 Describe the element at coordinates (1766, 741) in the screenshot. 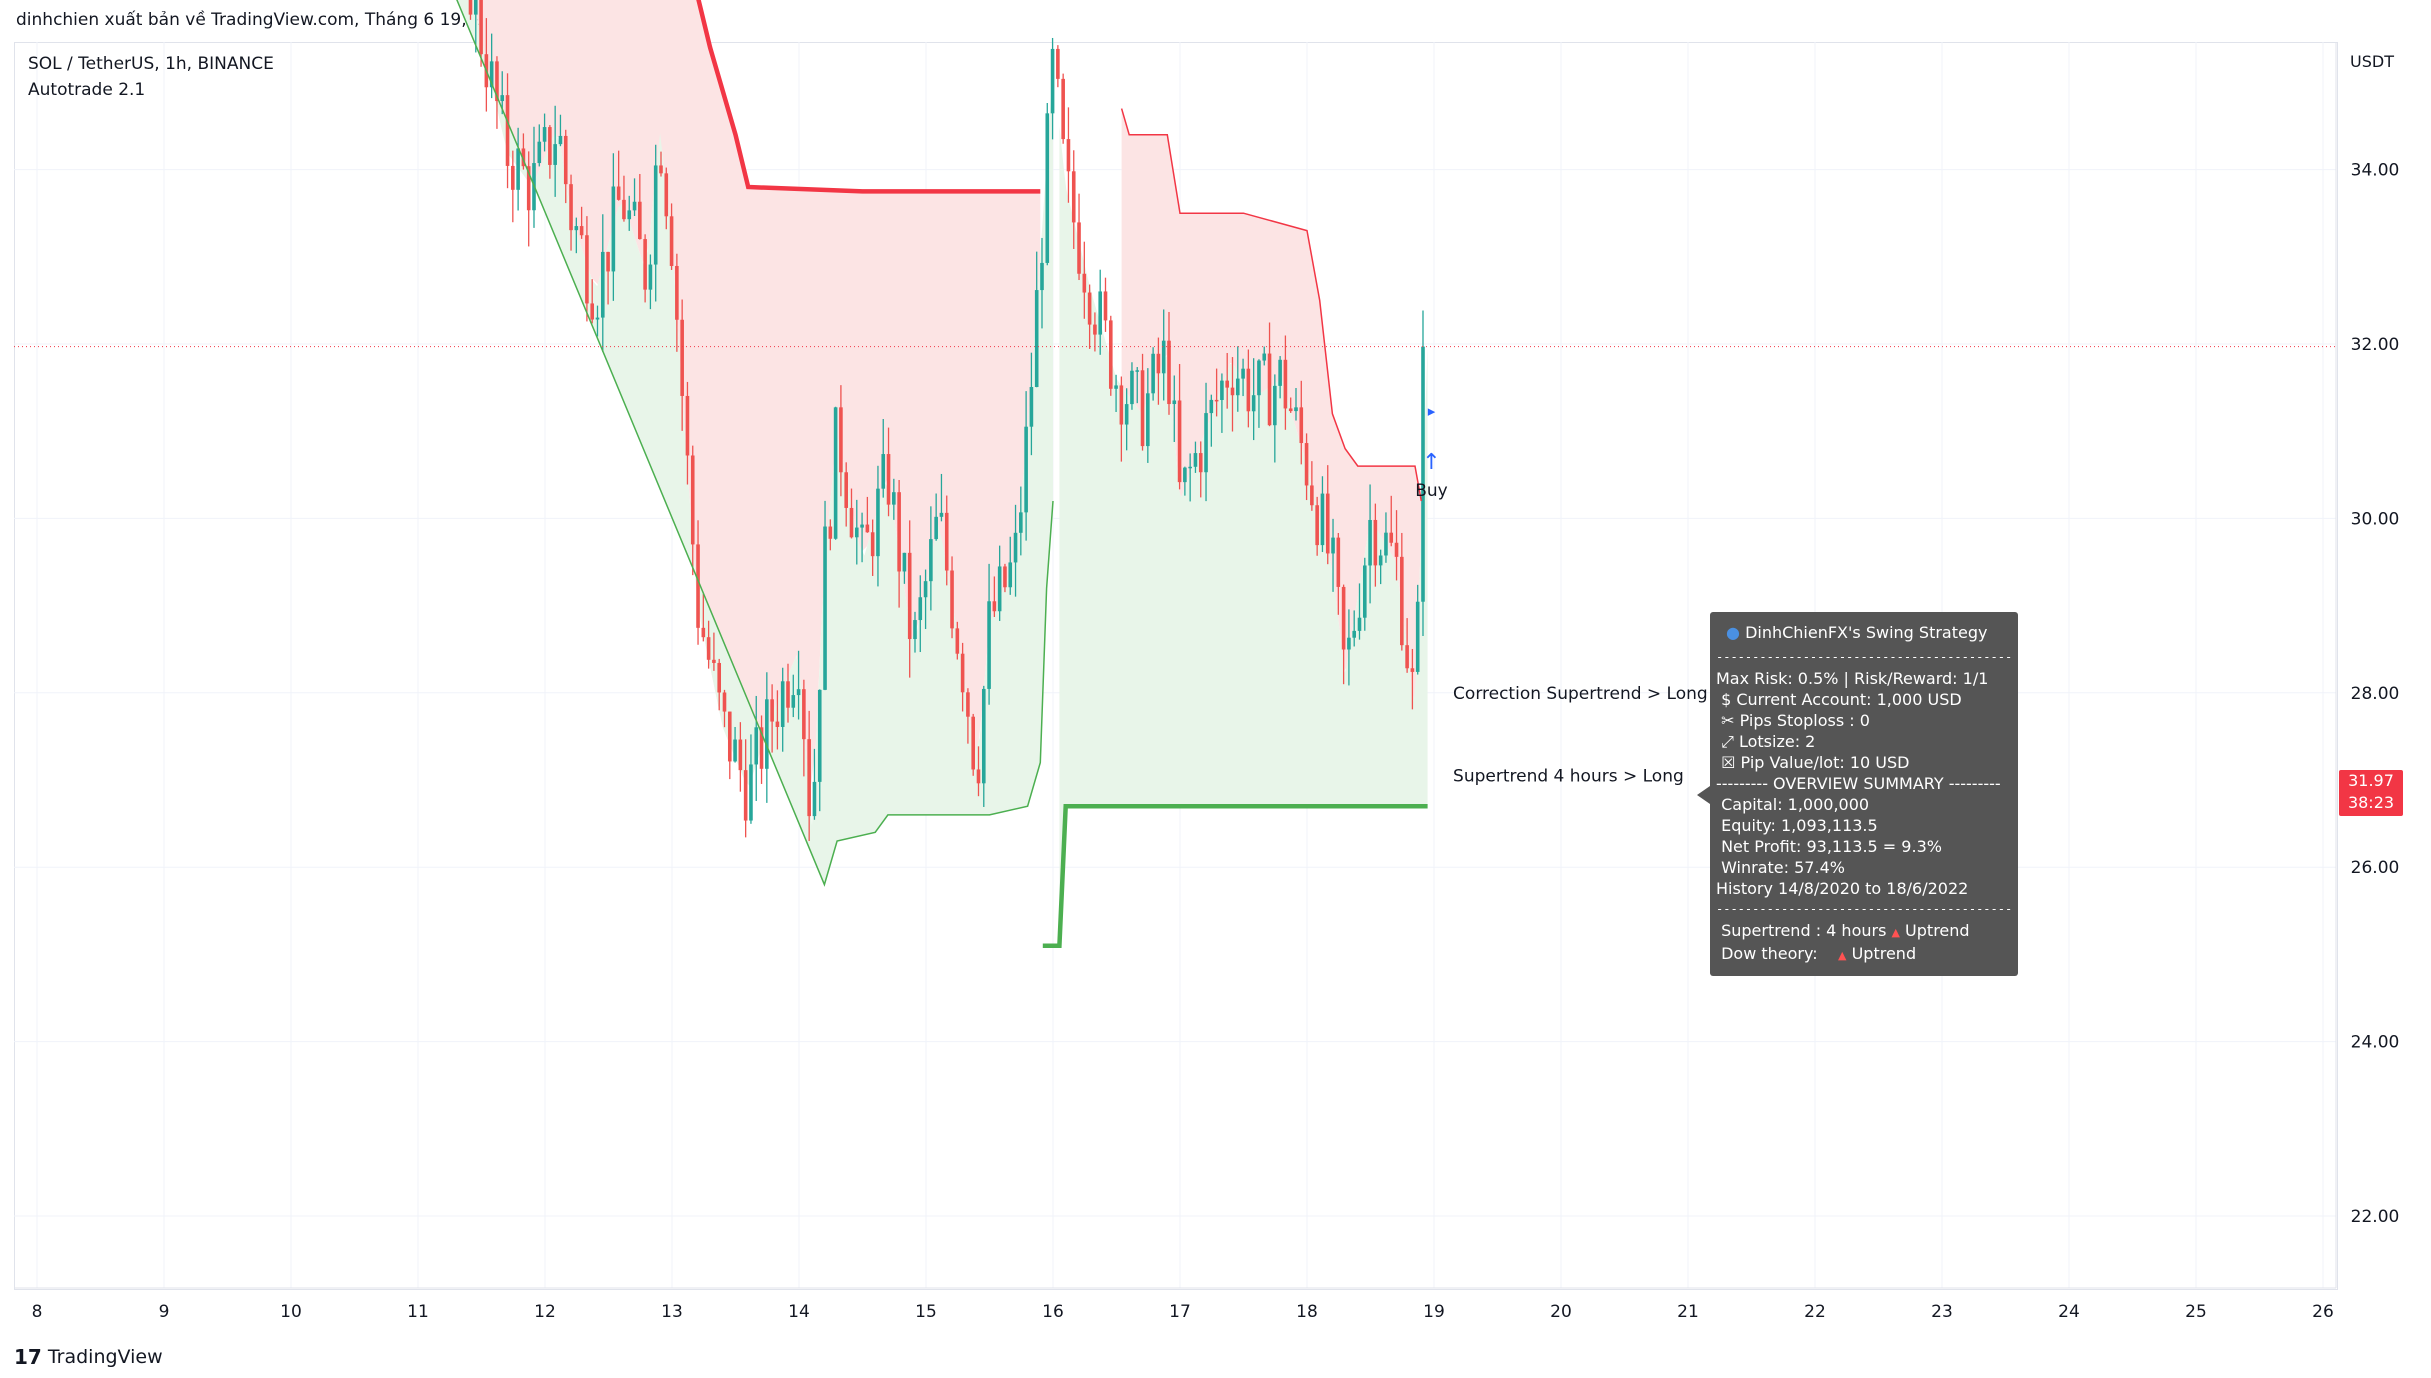

I see `panel-line: ⤢ Lotsize: 2` at that location.